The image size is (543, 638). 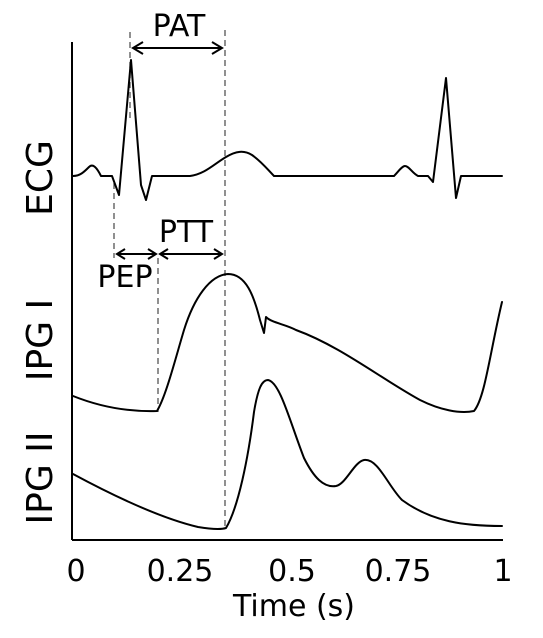 I want to click on pat-arrow, so click(x=177, y=48).